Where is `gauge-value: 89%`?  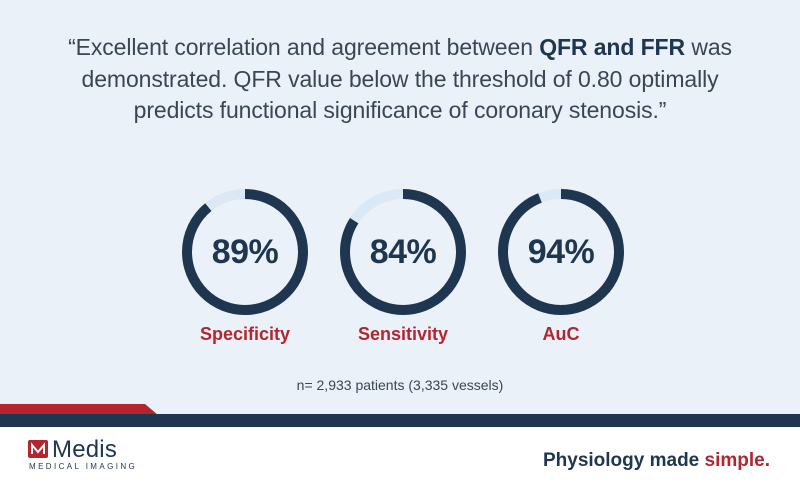 gauge-value: 89% is located at coordinates (245, 251).